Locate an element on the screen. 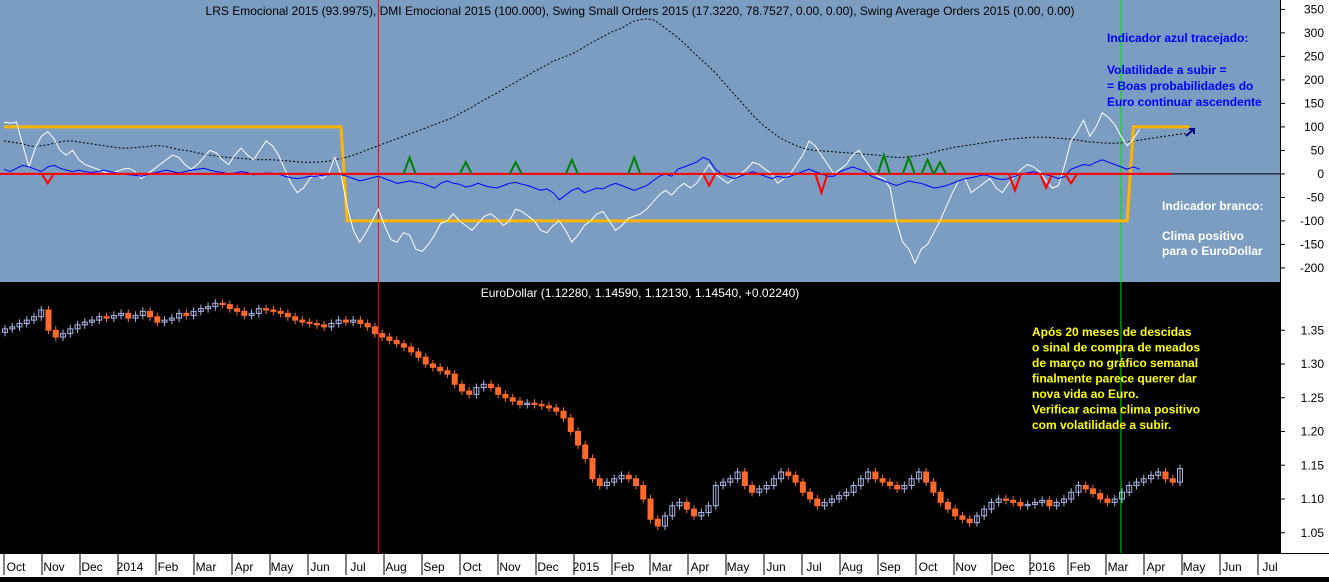  top-y-tick-label: 150 is located at coordinates (1314, 103).